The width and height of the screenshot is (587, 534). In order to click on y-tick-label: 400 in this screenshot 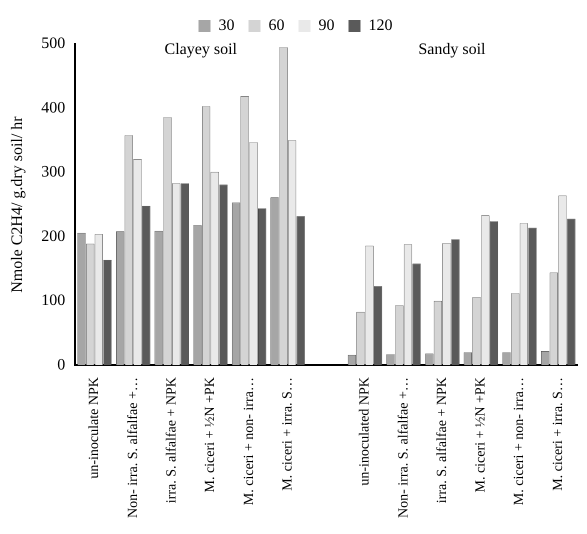, I will do `click(53, 107)`.